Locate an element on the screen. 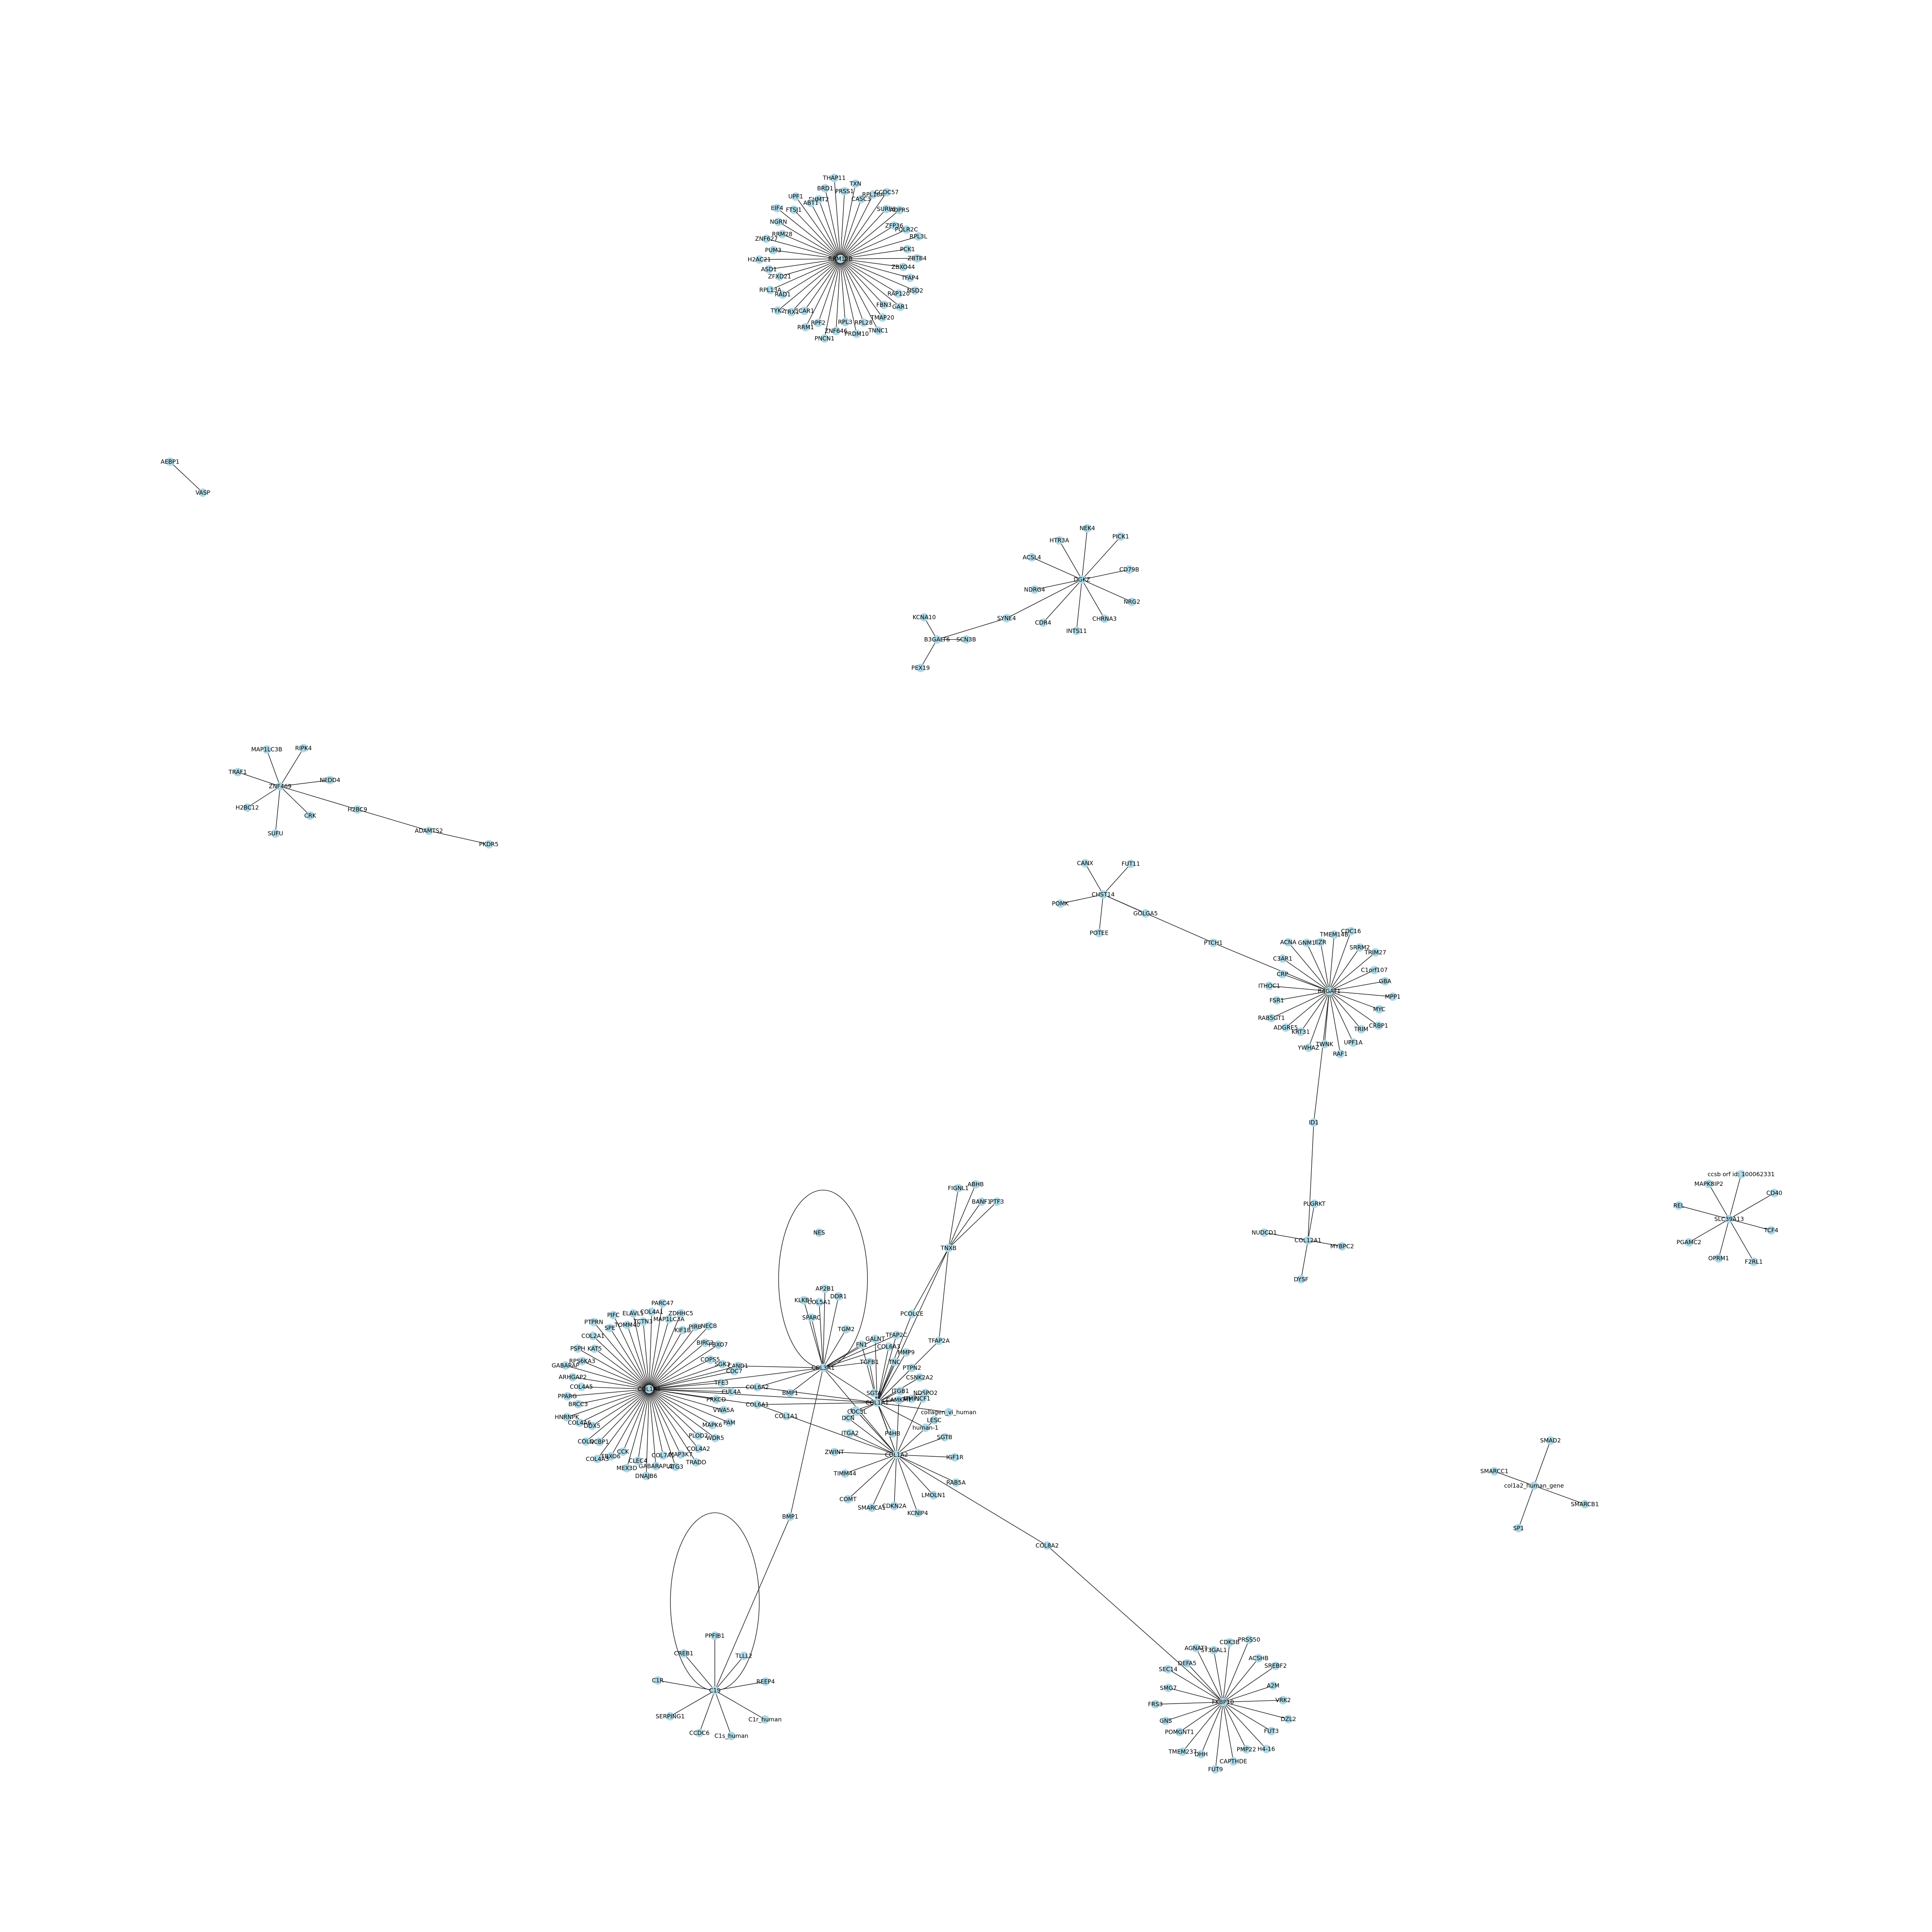 The image size is (1932, 1932). node-label: GALNT is located at coordinates (876, 1339).